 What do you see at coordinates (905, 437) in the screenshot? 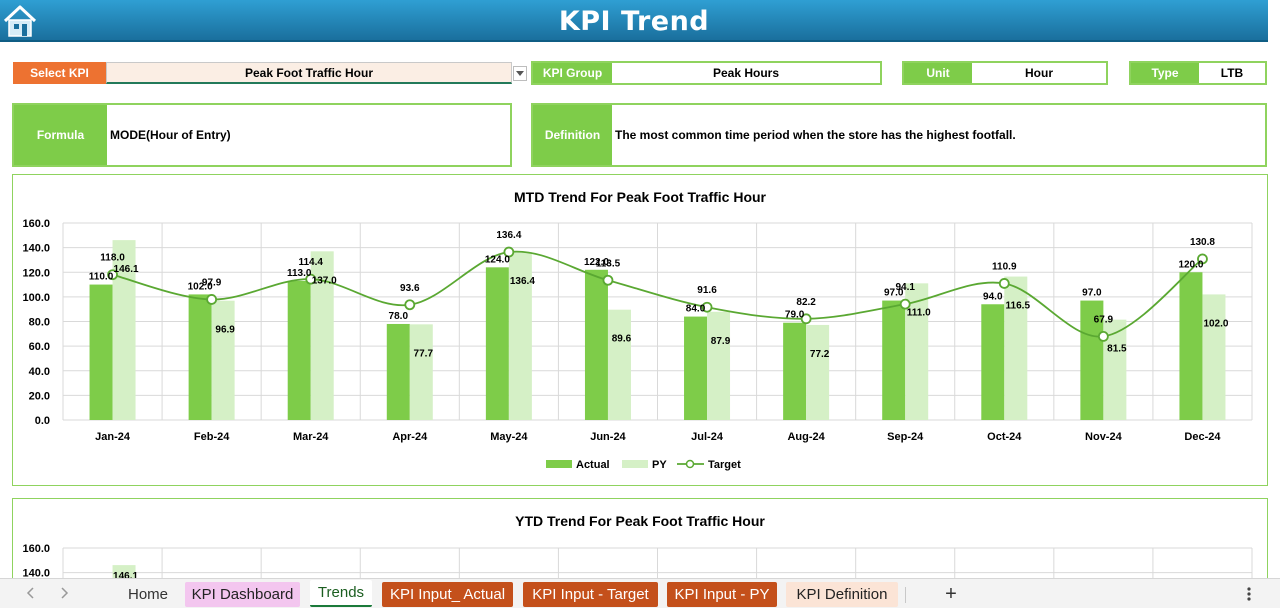
I see `x-tick-label: Sep-24` at bounding box center [905, 437].